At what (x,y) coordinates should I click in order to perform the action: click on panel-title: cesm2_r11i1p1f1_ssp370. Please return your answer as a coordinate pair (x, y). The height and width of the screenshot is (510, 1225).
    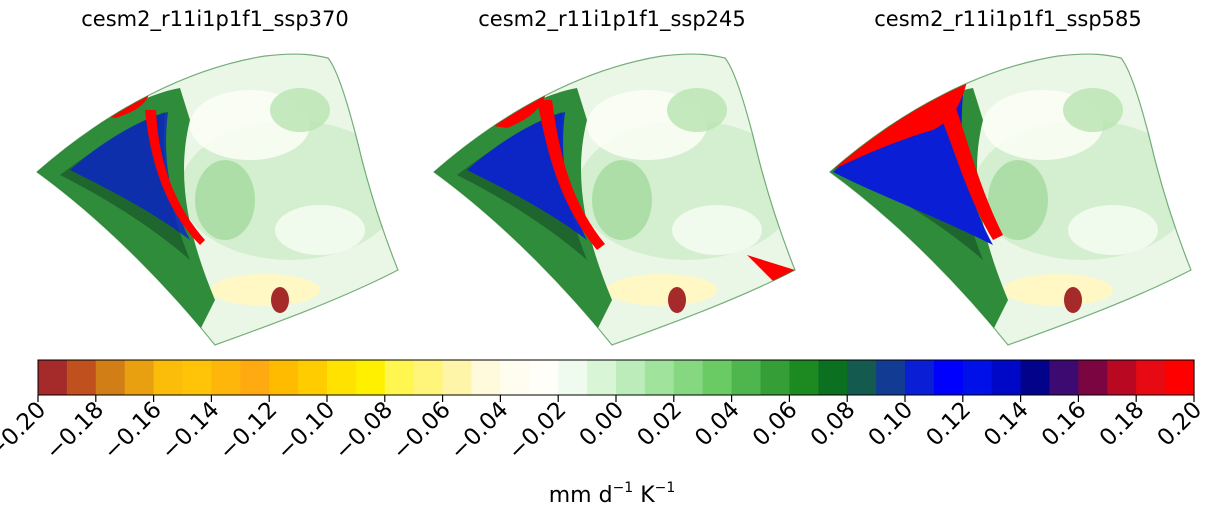
    Looking at the image, I should click on (215, 19).